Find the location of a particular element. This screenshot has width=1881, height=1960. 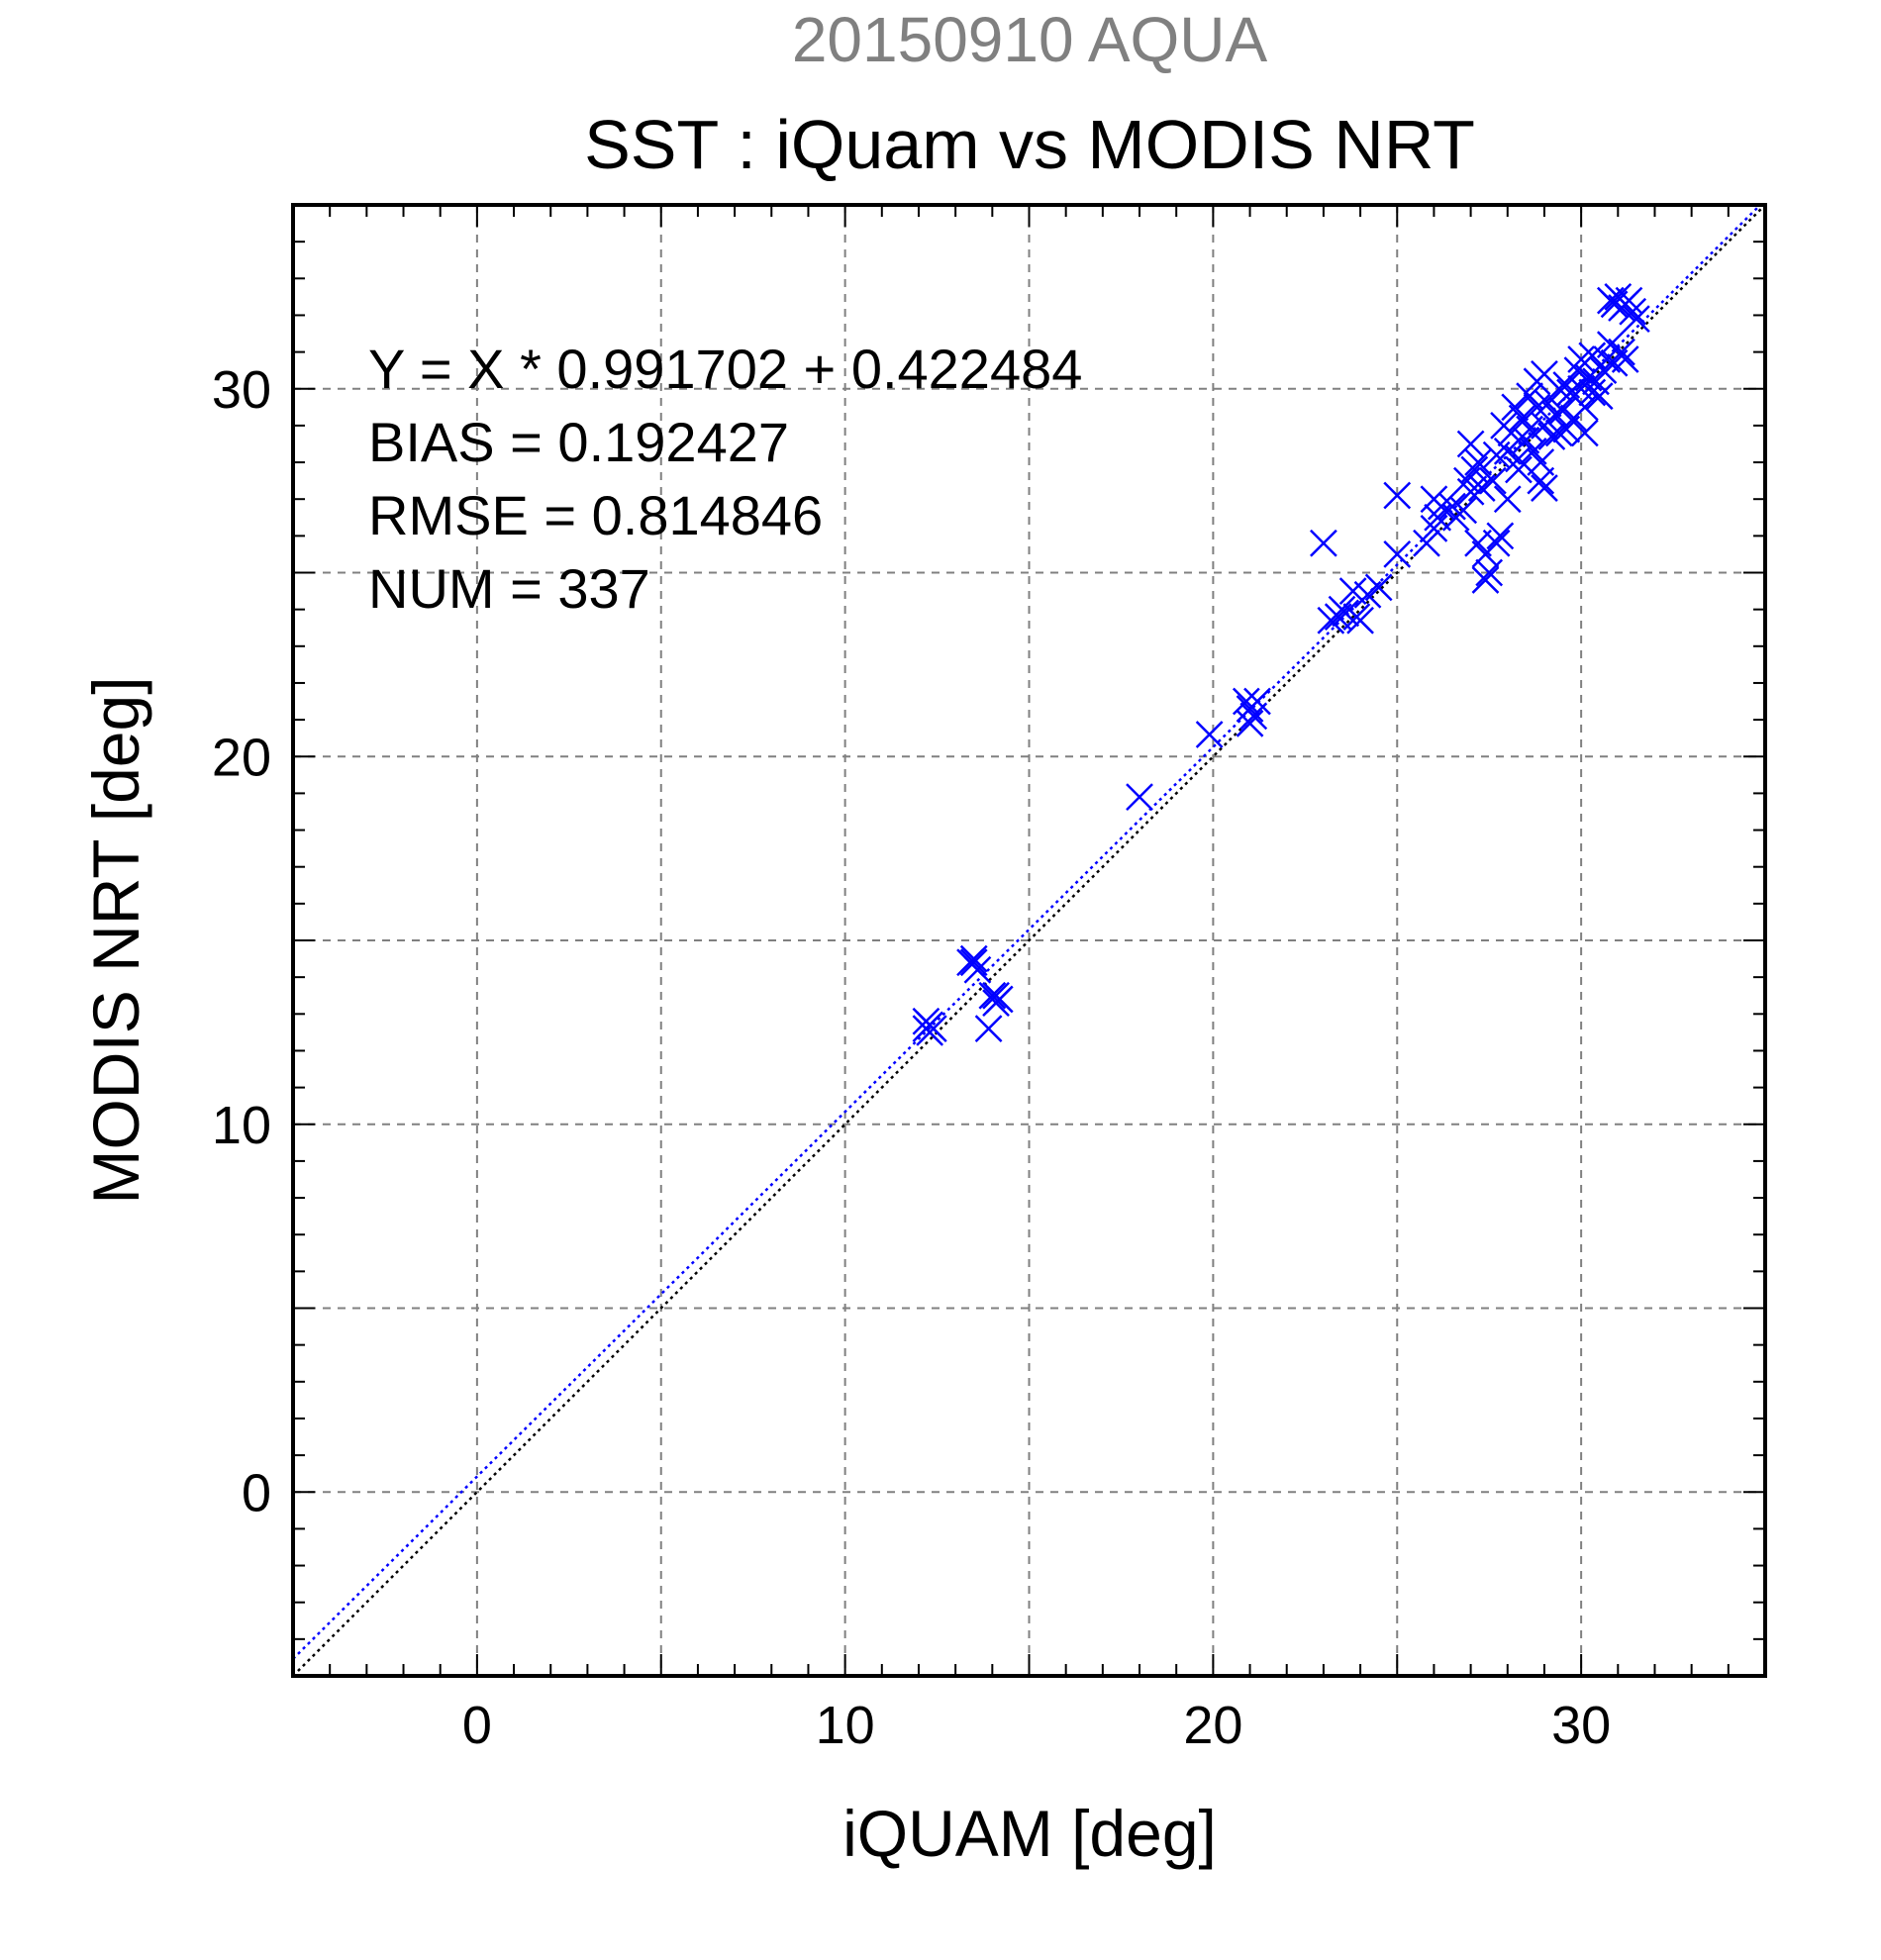

rmse-label: RMSE = 0.814846 is located at coordinates (595, 515).